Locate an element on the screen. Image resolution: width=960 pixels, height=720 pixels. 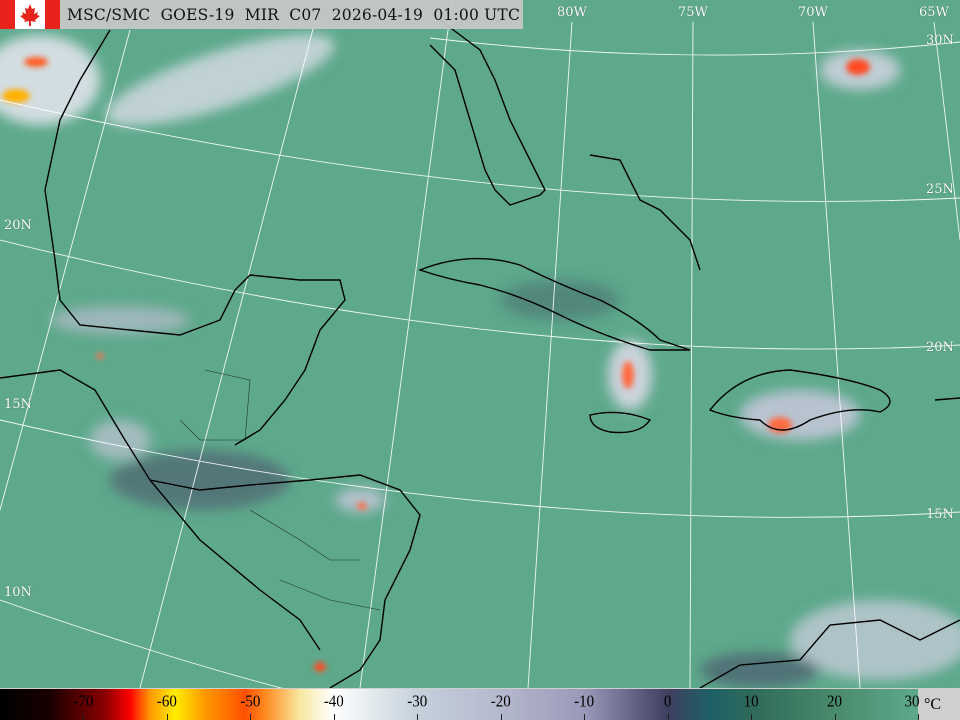
colorbar-tick-label: 10 is located at coordinates (751, 702).